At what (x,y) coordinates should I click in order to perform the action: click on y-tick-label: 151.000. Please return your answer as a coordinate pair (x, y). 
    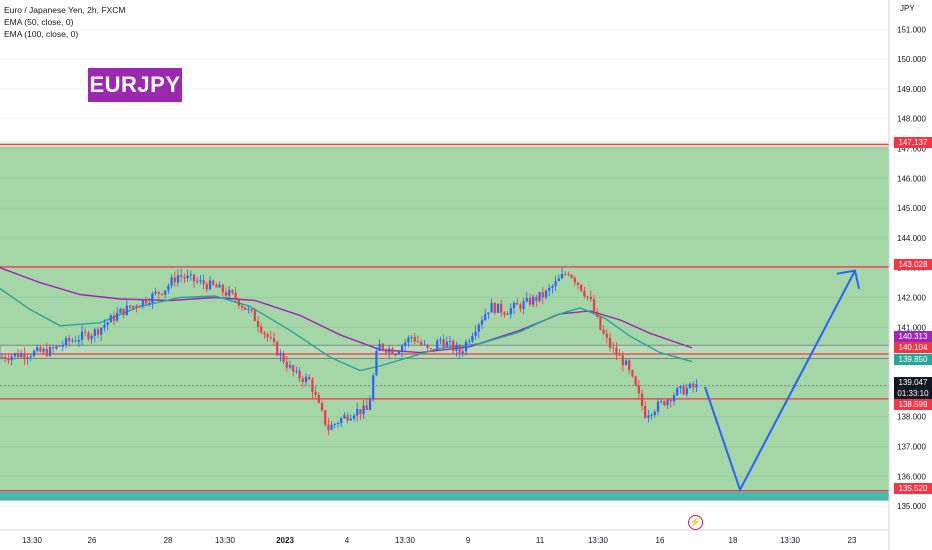
    Looking at the image, I should click on (911, 29).